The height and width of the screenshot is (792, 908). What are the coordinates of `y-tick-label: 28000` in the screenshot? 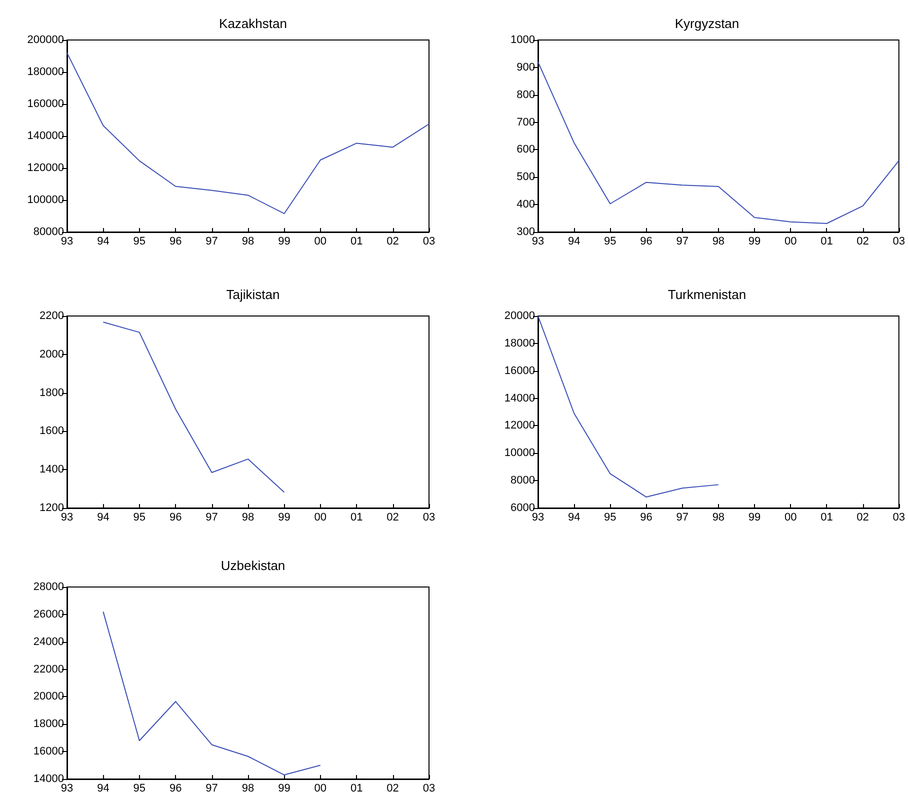 It's located at (48, 587).